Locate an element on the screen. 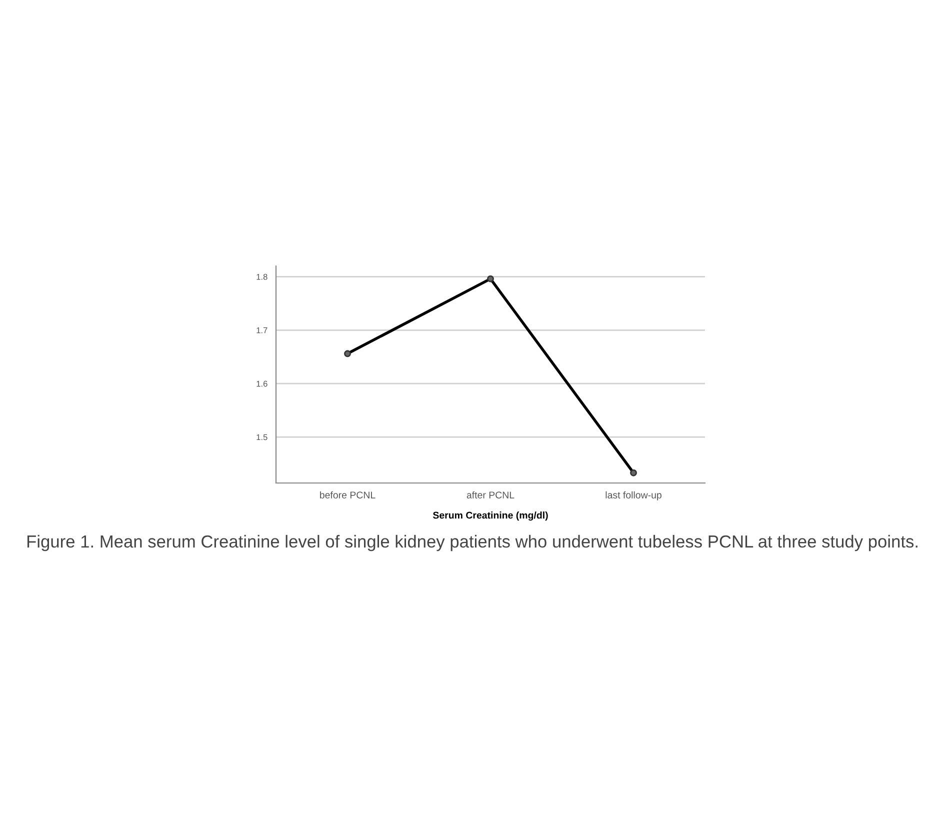  x-tick-label: last follow-up is located at coordinates (634, 495).